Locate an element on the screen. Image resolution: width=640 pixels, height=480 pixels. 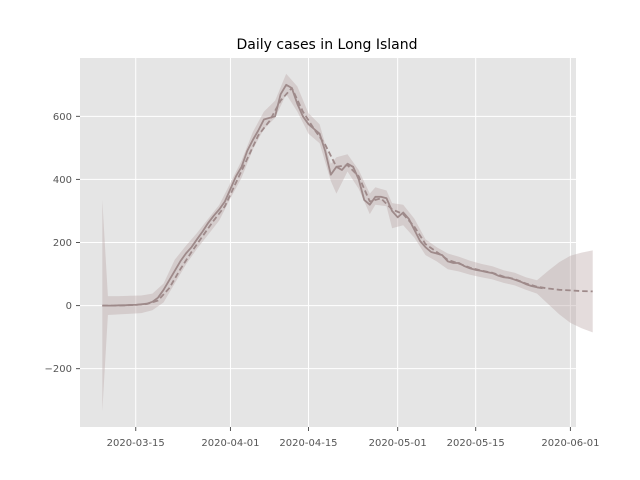
x-tick-label: 2020-04-15 is located at coordinates (308, 443).